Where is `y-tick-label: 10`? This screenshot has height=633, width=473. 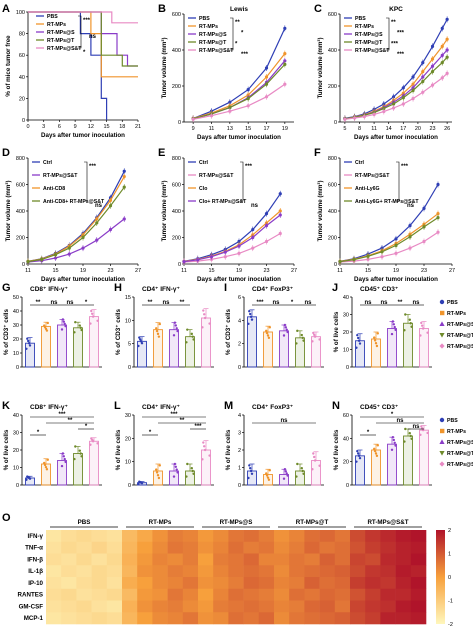 y-tick-label: 10 is located at coordinates (128, 463).